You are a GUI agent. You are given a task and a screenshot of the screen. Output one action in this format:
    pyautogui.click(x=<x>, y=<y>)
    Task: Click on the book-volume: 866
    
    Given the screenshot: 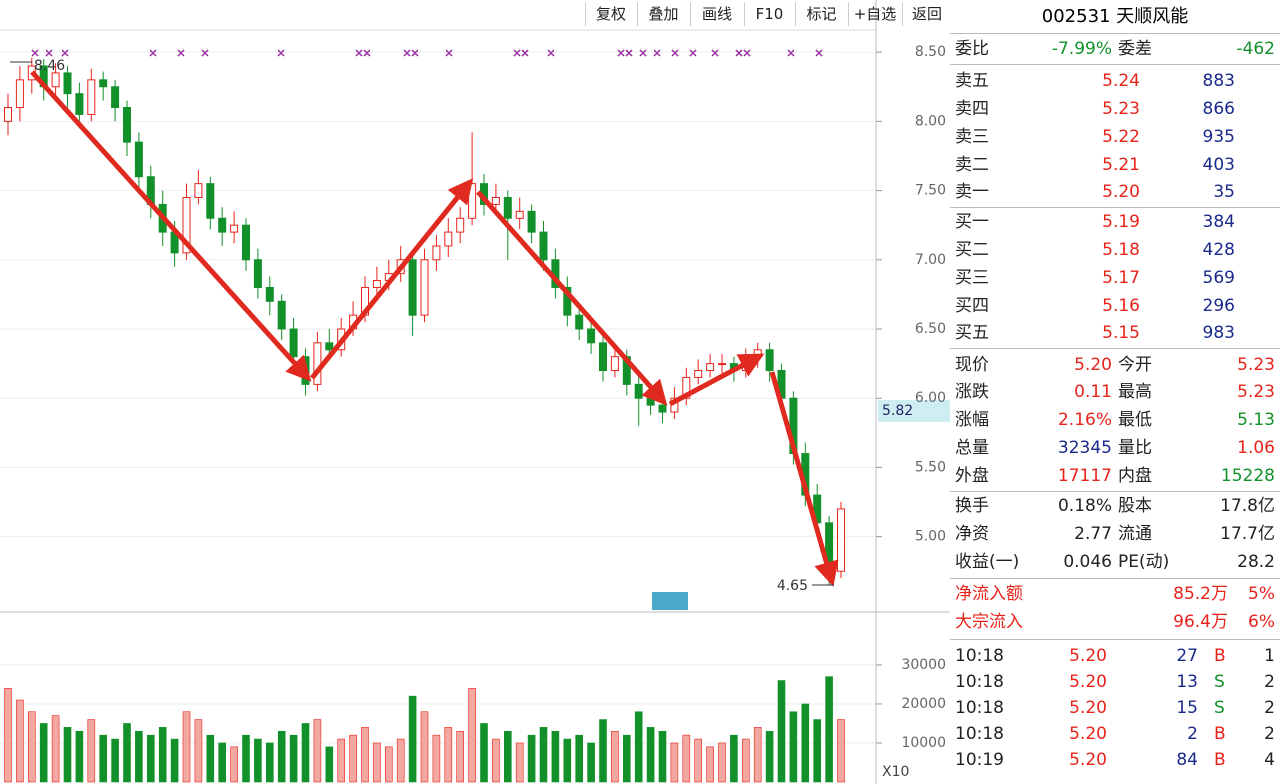 What is the action you would take?
    pyautogui.click(x=1218, y=109)
    